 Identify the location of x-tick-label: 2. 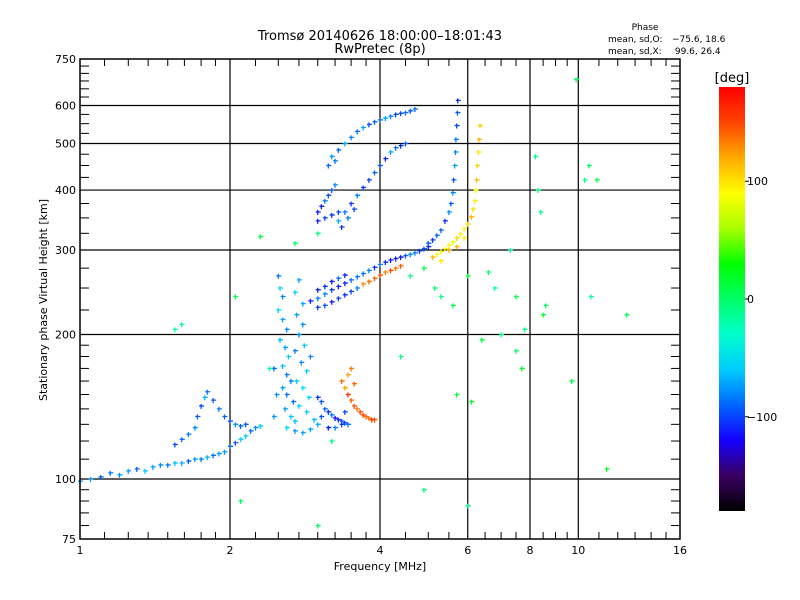
(230, 550).